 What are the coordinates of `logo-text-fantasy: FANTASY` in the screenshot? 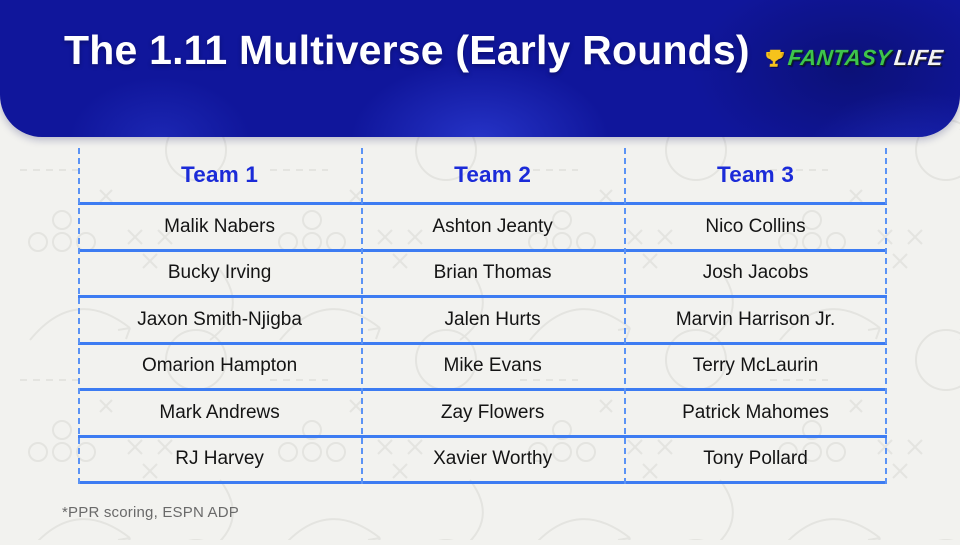 It's located at (839, 57).